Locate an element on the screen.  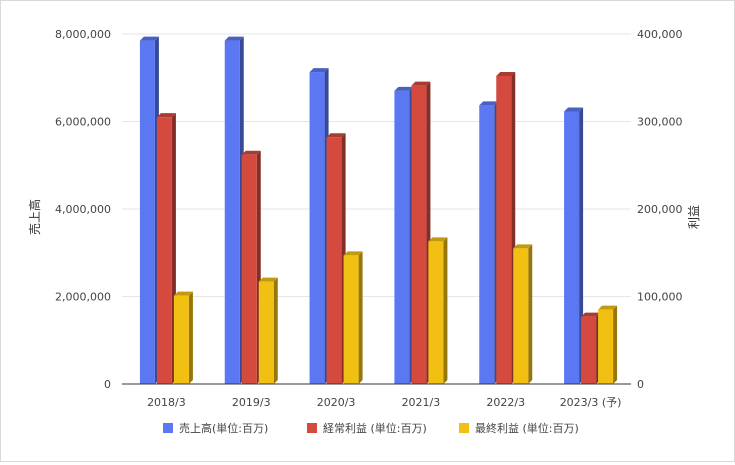
x-tick-labels: 2018/3 2019/3 2020/3 2021/3 2022/3 2023/3 (予) is located at coordinates (384, 402).